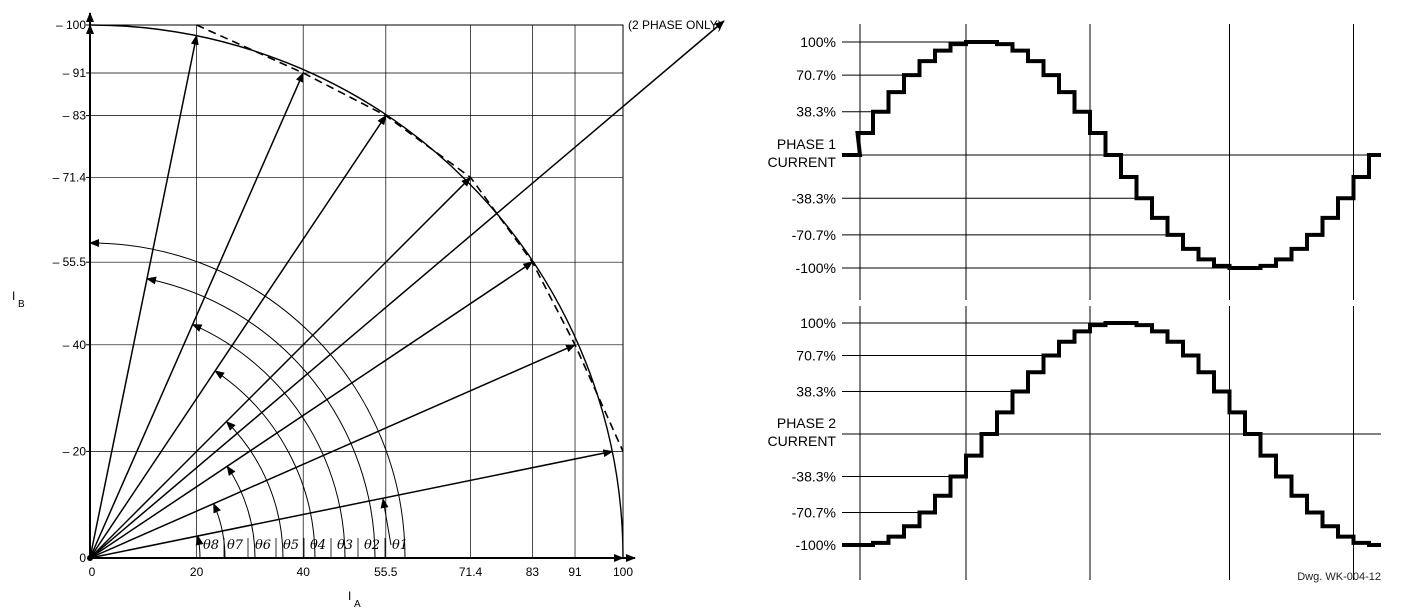  I want to click on y-tick-label: 0, so click(82, 558).